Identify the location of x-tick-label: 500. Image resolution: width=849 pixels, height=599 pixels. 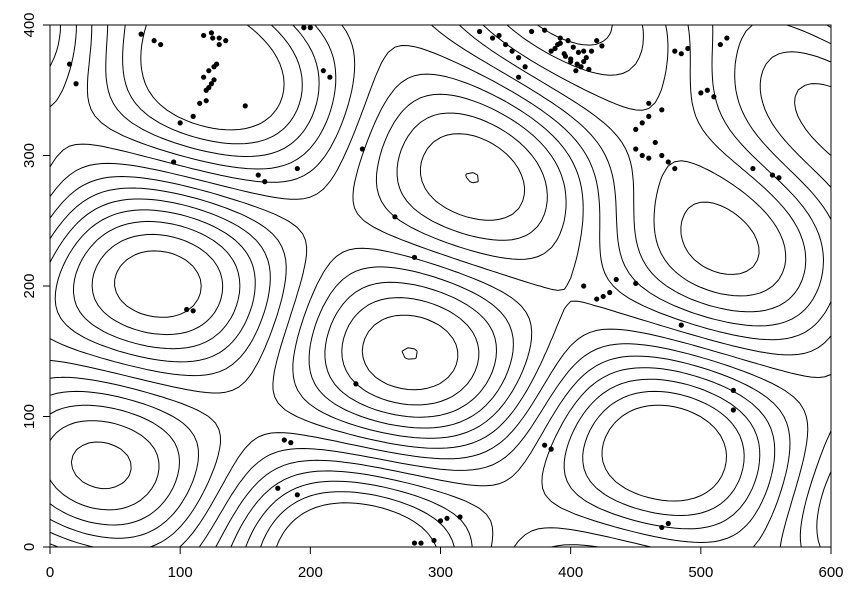
(700, 572).